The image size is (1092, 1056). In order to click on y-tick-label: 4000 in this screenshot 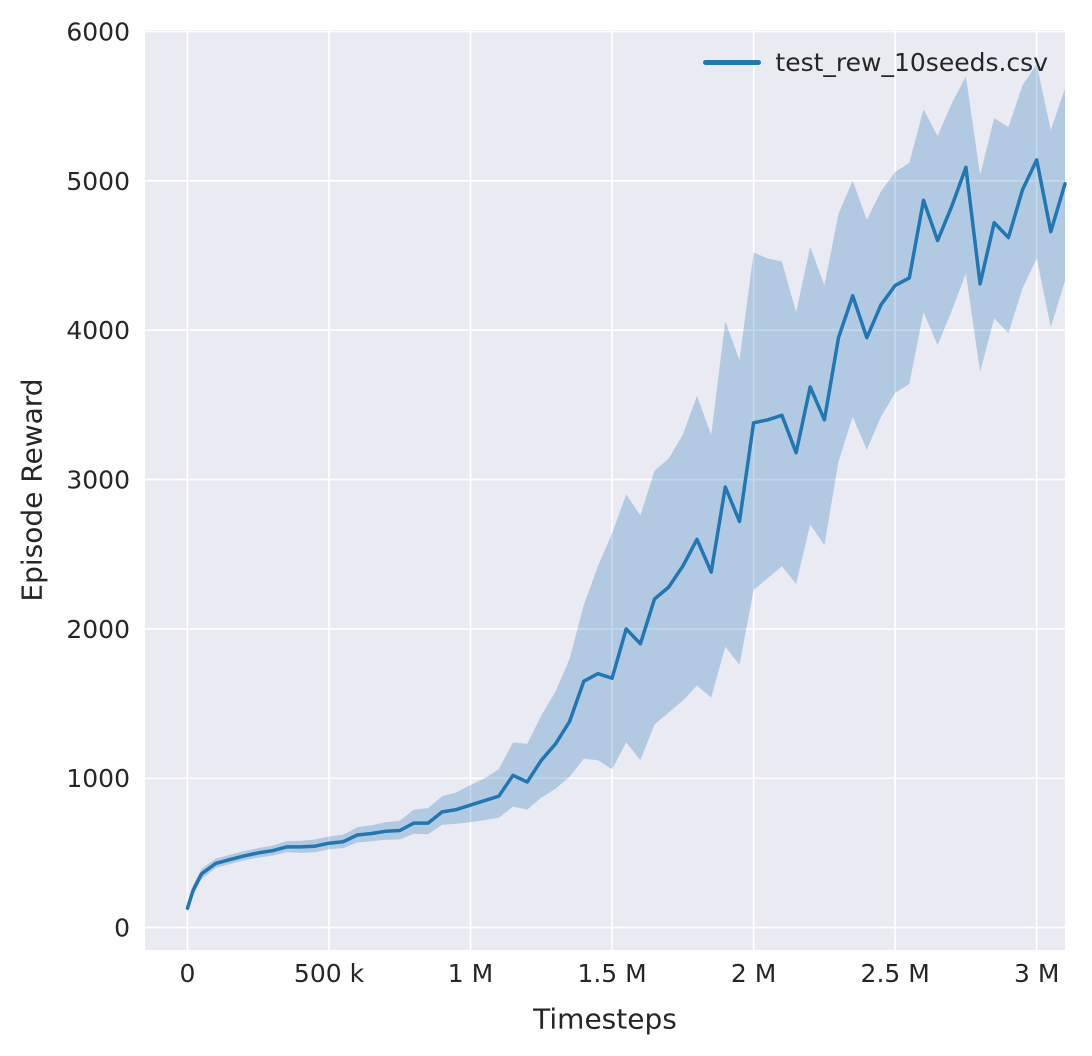, I will do `click(98, 330)`.